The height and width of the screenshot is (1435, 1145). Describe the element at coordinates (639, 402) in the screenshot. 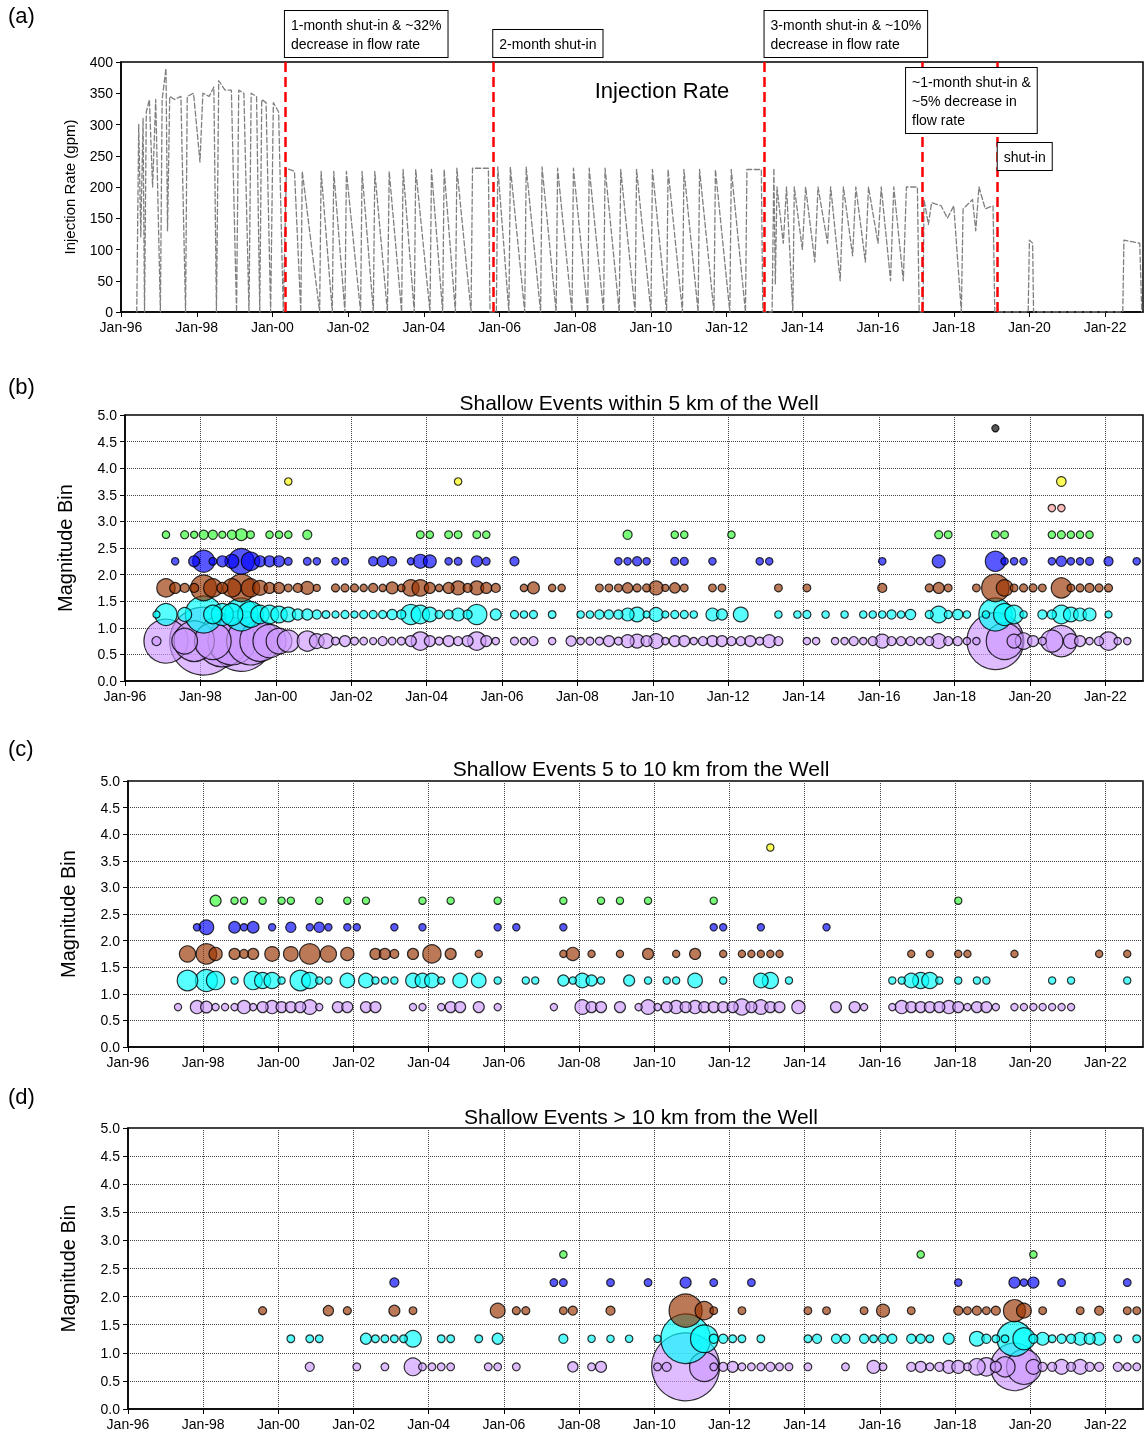

I see `chart-title: Shallow Events within 5 km of the Well` at that location.